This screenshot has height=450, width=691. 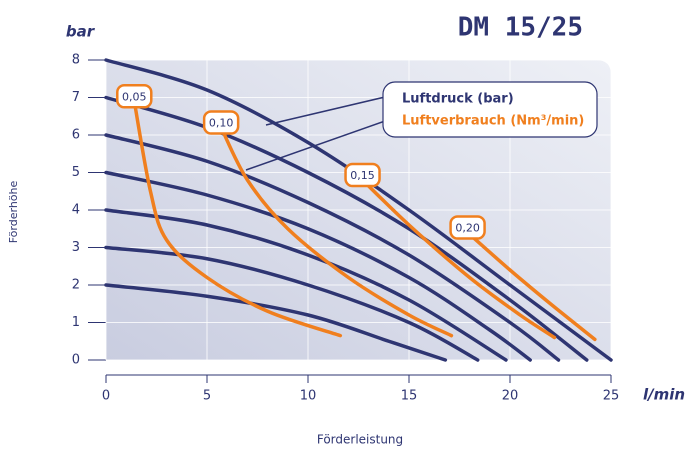 I want to click on y-tick-label: 8, so click(x=76, y=60).